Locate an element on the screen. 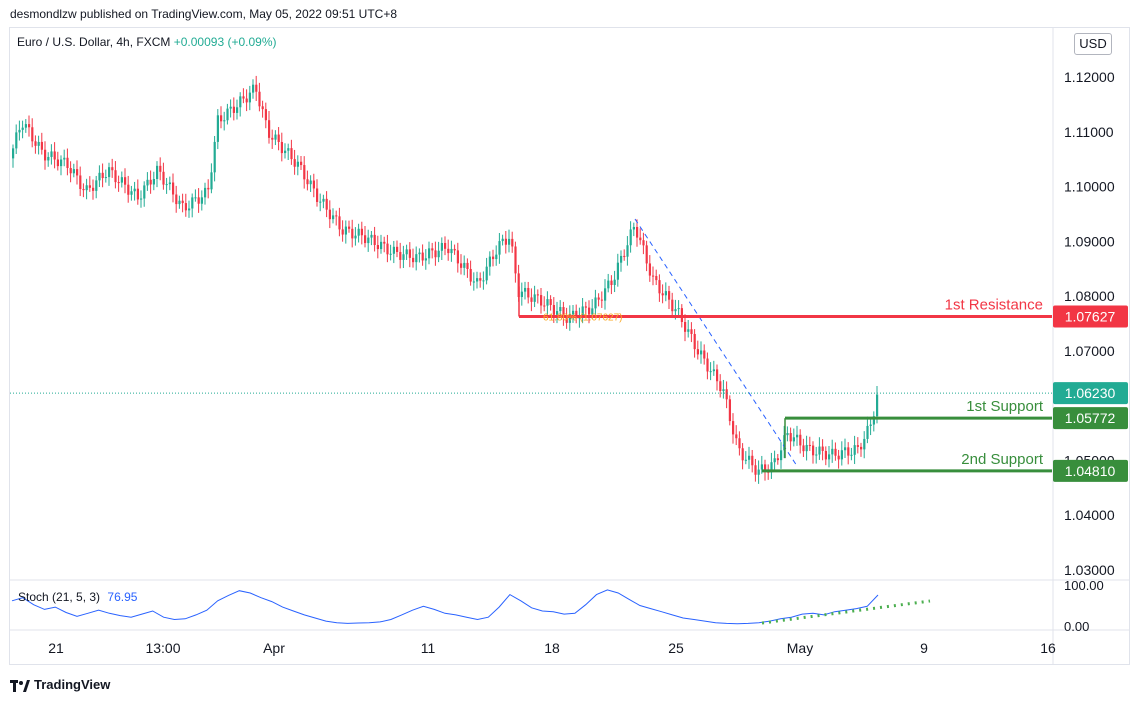 Image resolution: width=1142 pixels, height=701 pixels. currency-button: USD is located at coordinates (1093, 44).